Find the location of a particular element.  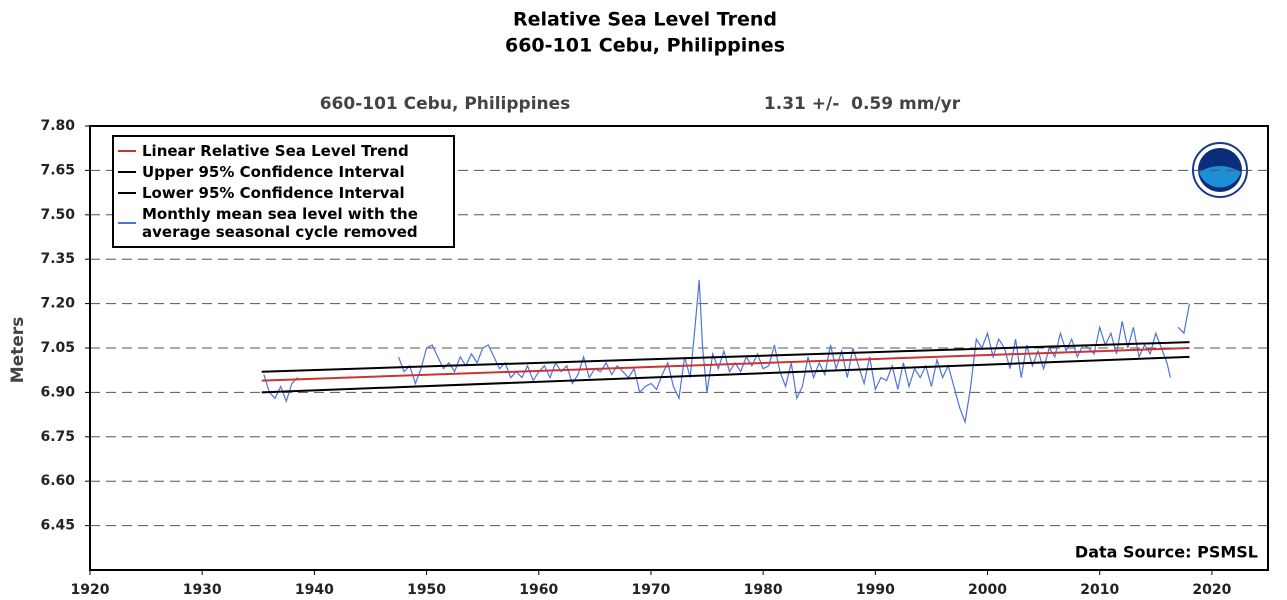

station-label: 660-101 Cebu, Philippines is located at coordinates (445, 104).